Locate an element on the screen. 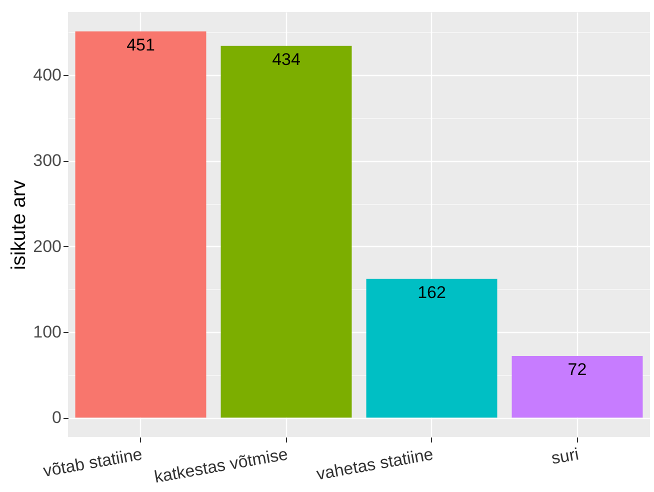 The image size is (654, 492). x-tick-label: suri is located at coordinates (565, 456).